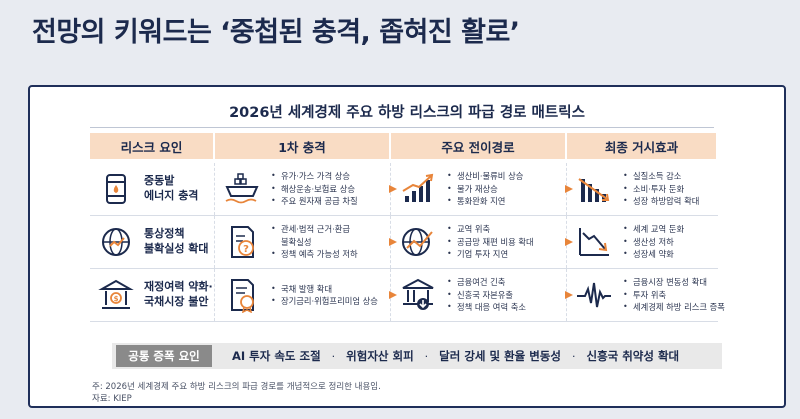 Image resolution: width=800 pixels, height=419 pixels. Describe the element at coordinates (116, 242) in the screenshot. I see `globe-policy-icon` at that location.